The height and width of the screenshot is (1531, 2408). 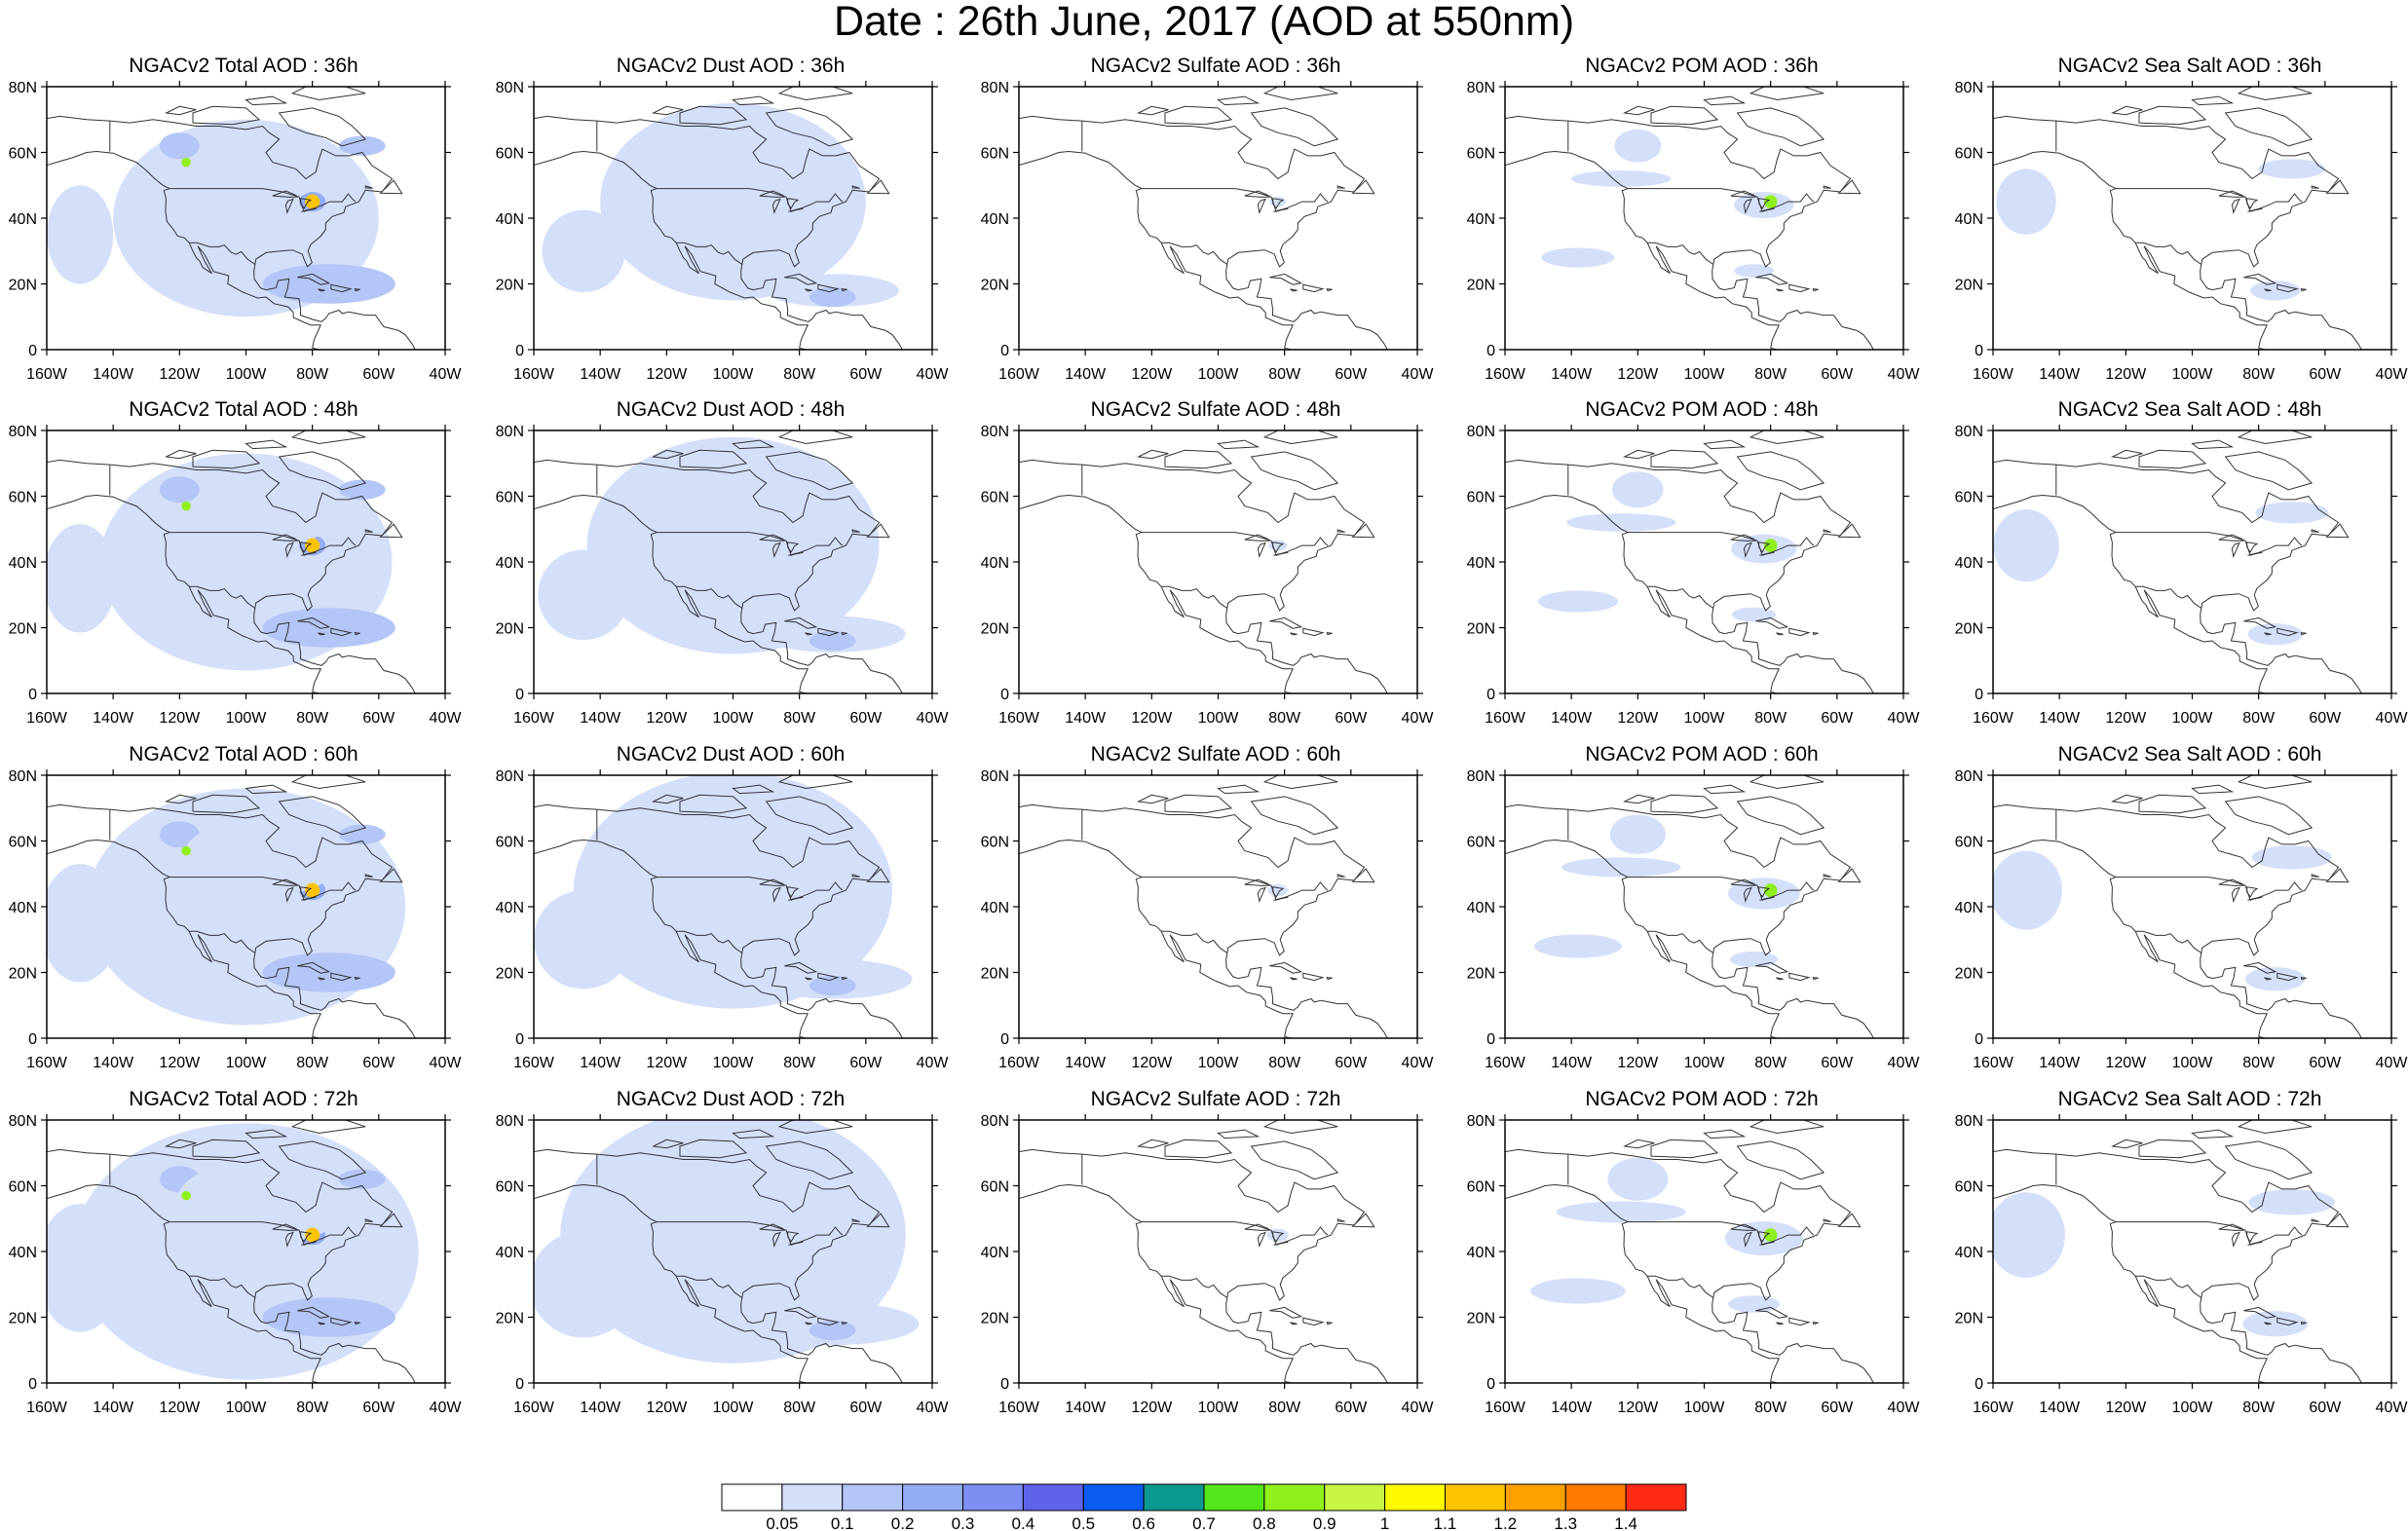 What do you see at coordinates (731, 754) in the screenshot?
I see `panel-title: NGACv2 Dust AOD : 60h` at bounding box center [731, 754].